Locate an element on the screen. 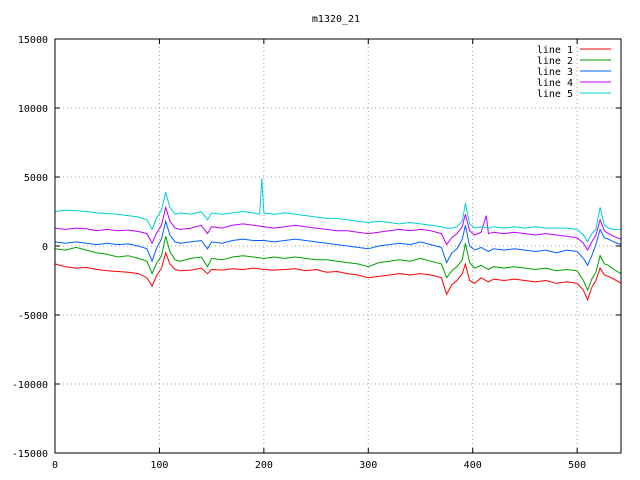  x-tick-label: 200 is located at coordinates (264, 465).